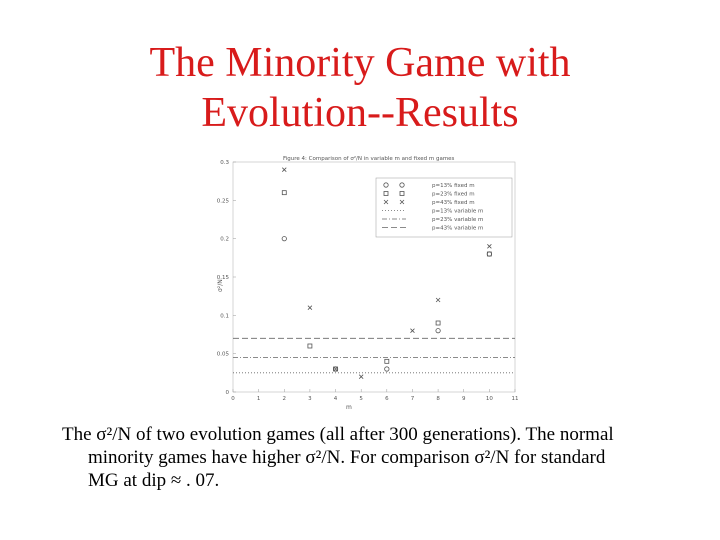 The width and height of the screenshot is (720, 540). What do you see at coordinates (224, 316) in the screenshot?
I see `y-tick-label: 0.1` at bounding box center [224, 316].